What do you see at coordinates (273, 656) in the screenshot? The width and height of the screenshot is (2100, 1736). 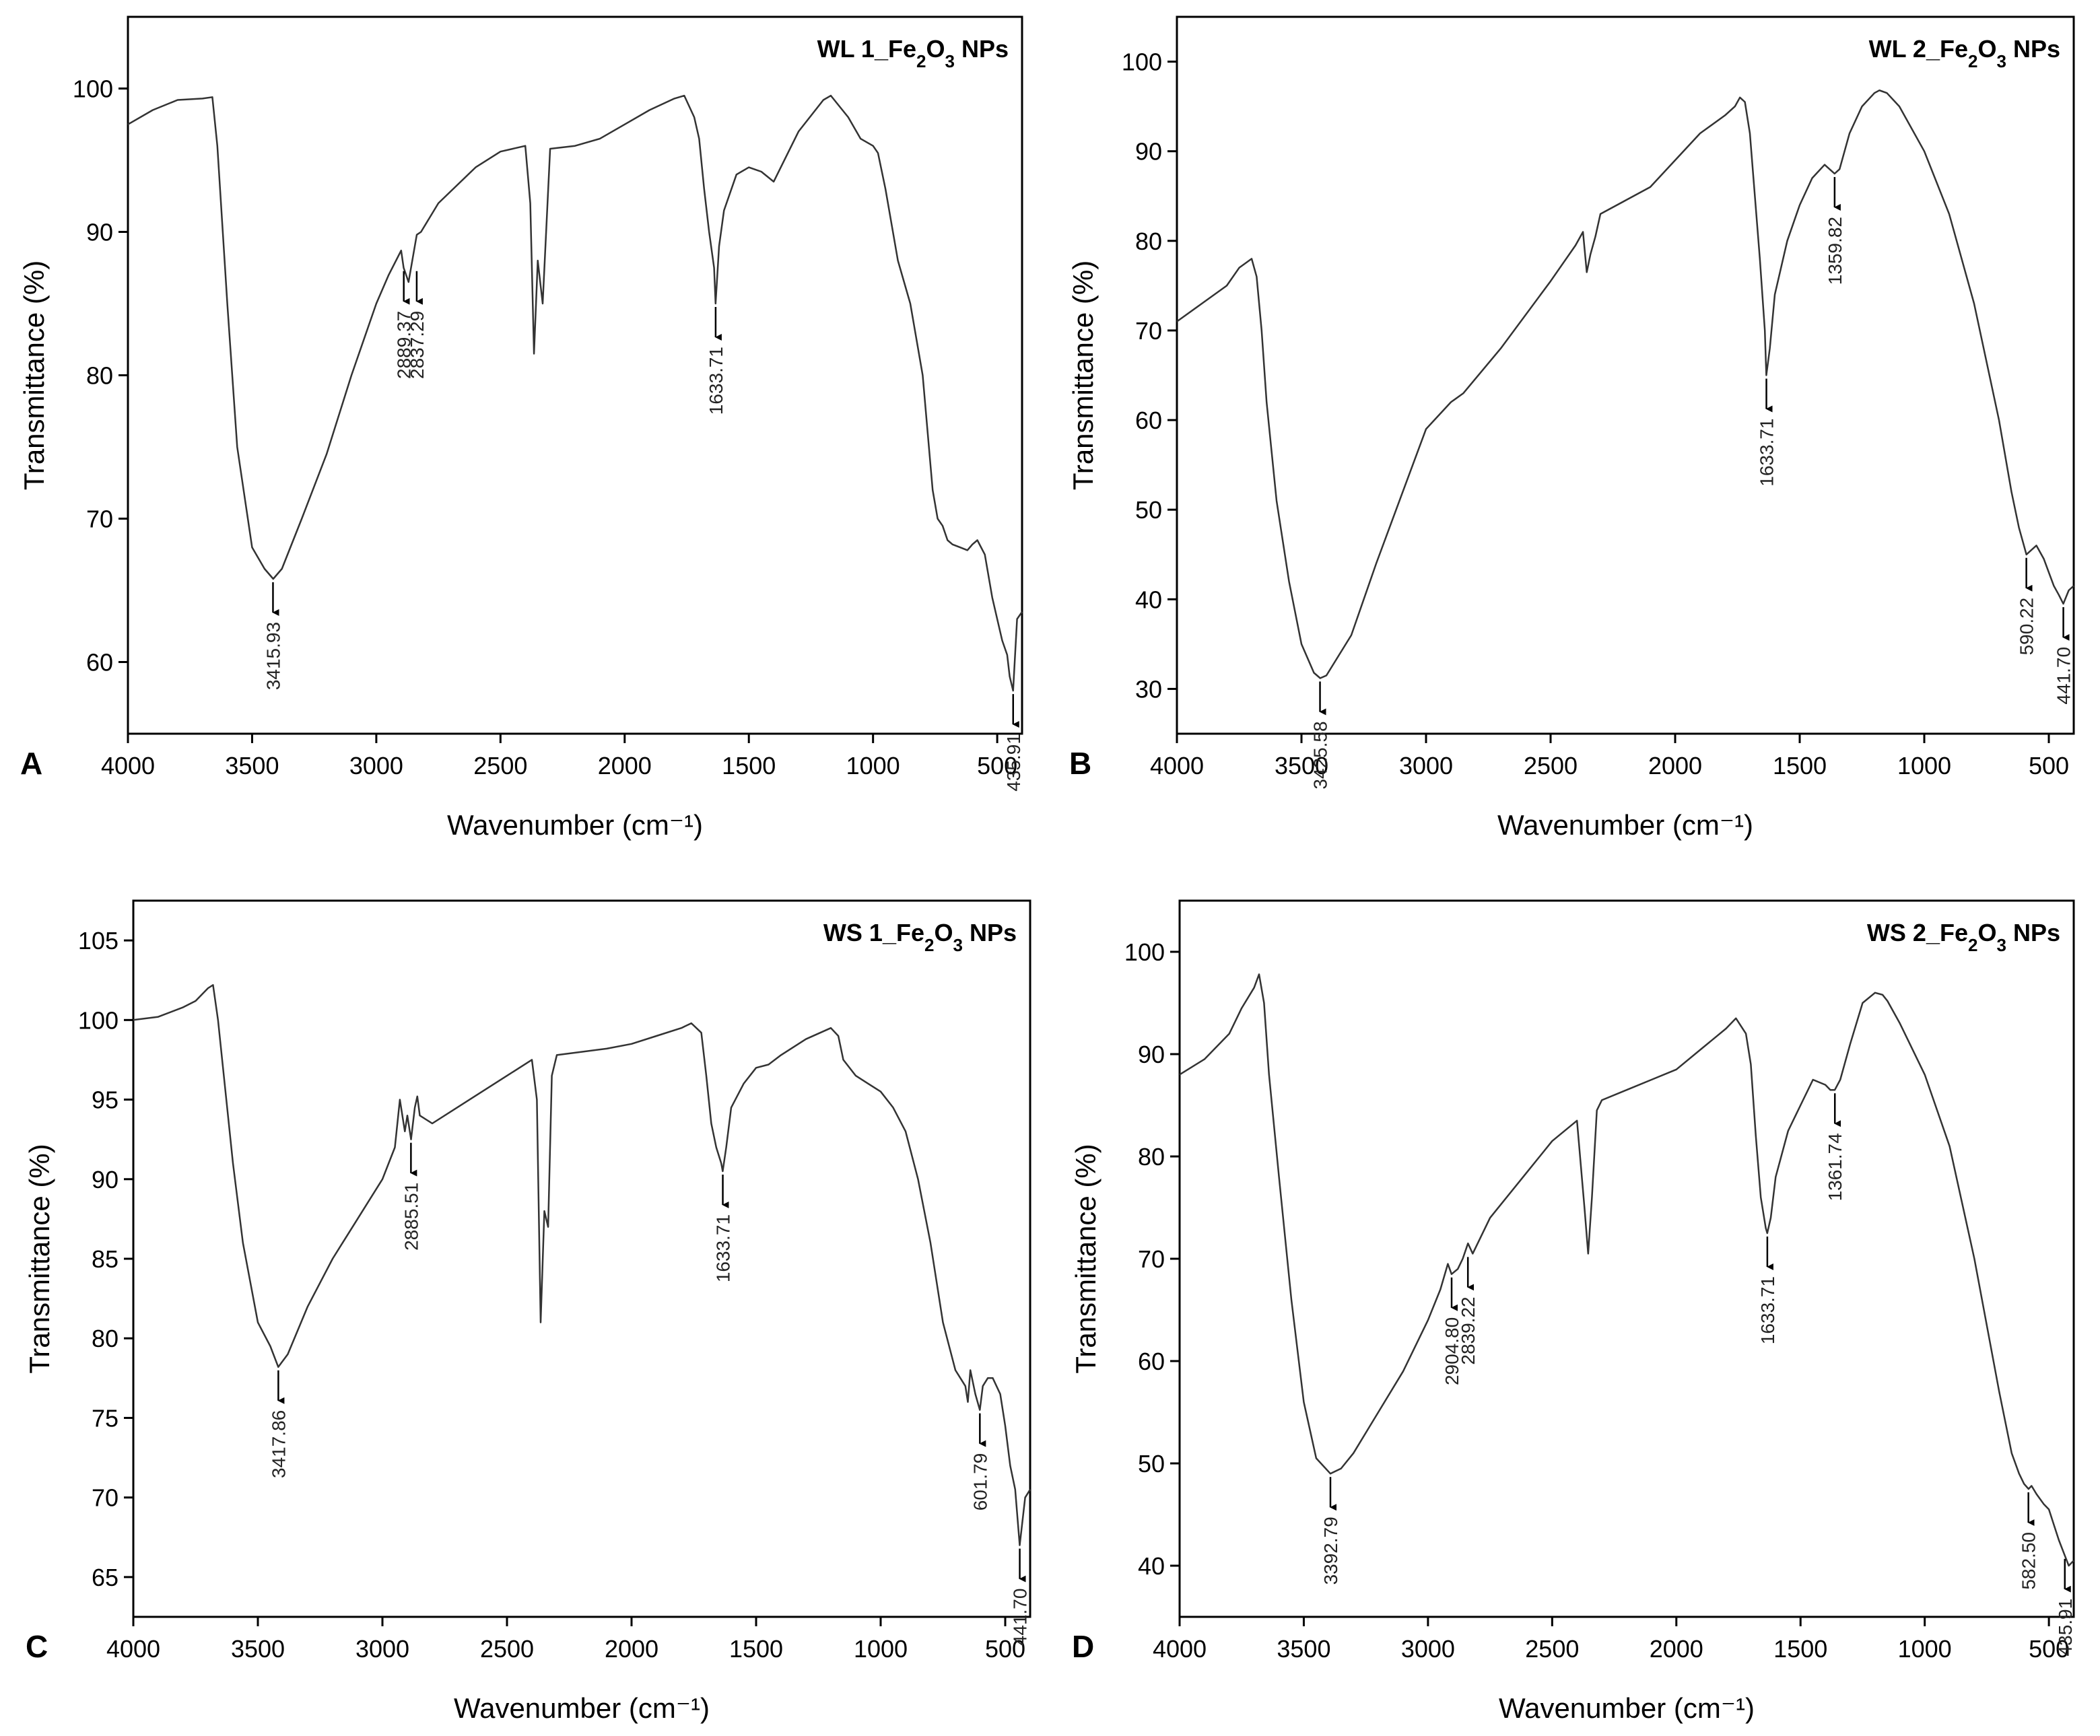 I see `peak-label: 3415.93` at bounding box center [273, 656].